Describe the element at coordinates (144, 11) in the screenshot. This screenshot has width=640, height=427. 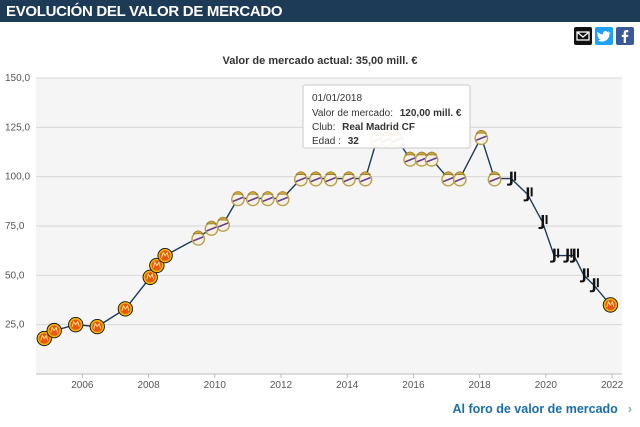
I see `section-title: Evolución del valor de mercado` at that location.